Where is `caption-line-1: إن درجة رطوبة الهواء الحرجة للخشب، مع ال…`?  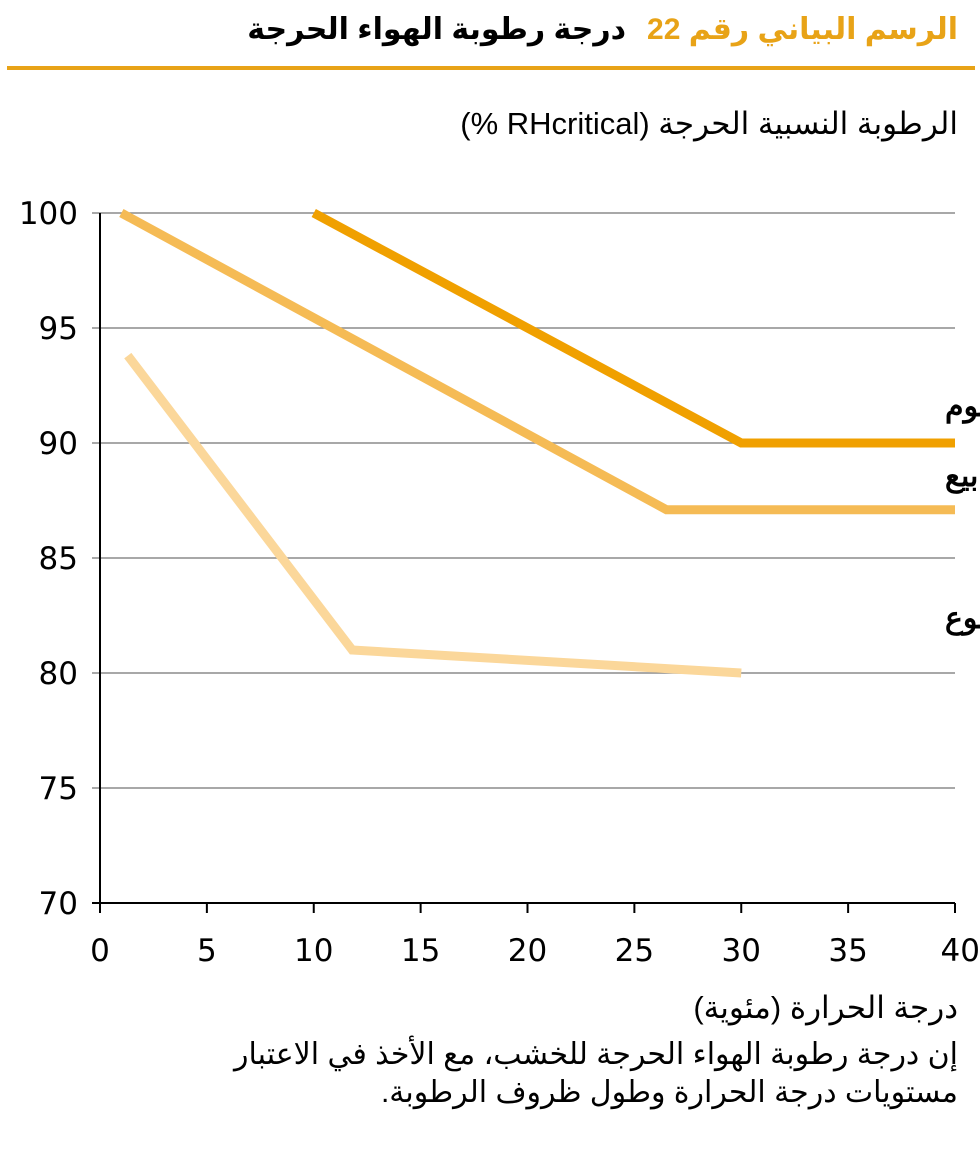 caption-line-1: إن درجة رطوبة الهواء الحرجة للخشب، مع ال… is located at coordinates (596, 1054).